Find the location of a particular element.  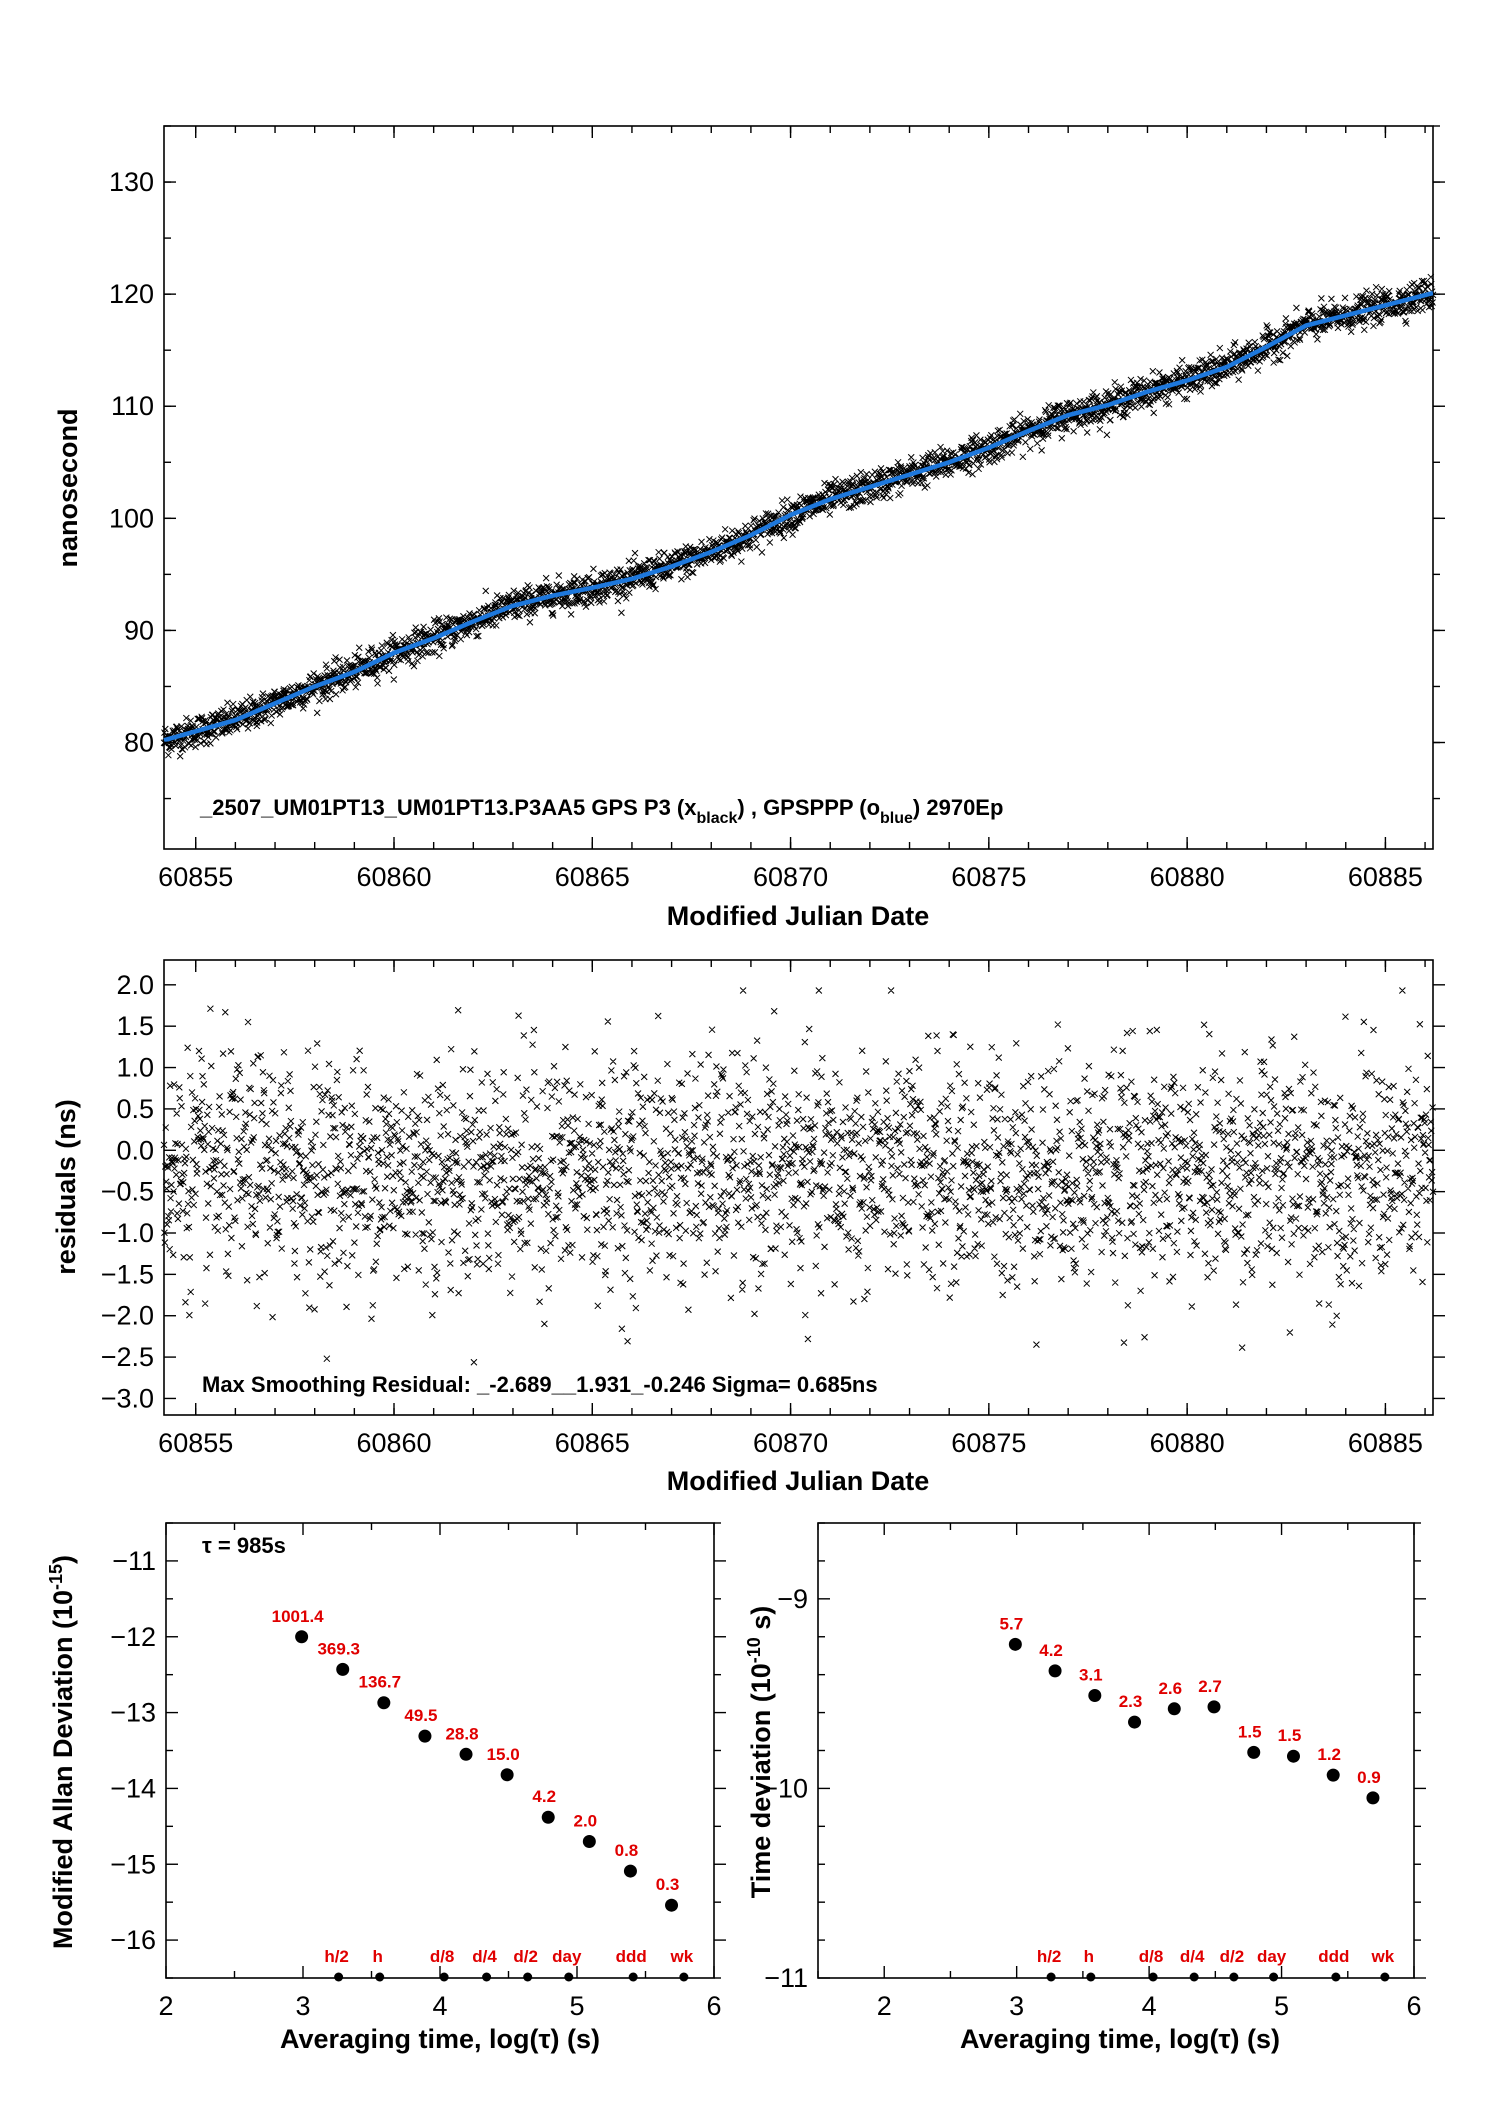

mdev-y-title: Modified Allan Deviation (10-15) is located at coordinates (62, 1752).